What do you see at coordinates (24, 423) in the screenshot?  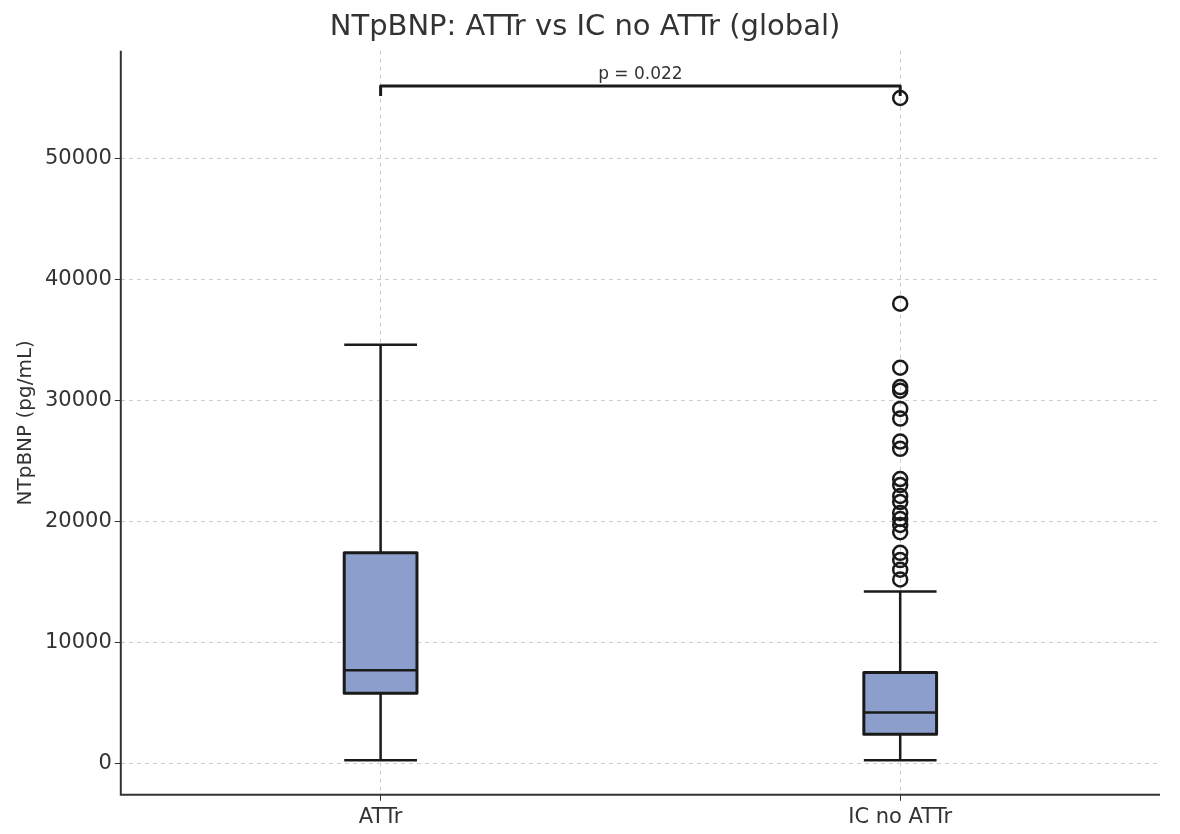 I see `y-axis-title: NTpBNP (pg/mL)` at bounding box center [24, 423].